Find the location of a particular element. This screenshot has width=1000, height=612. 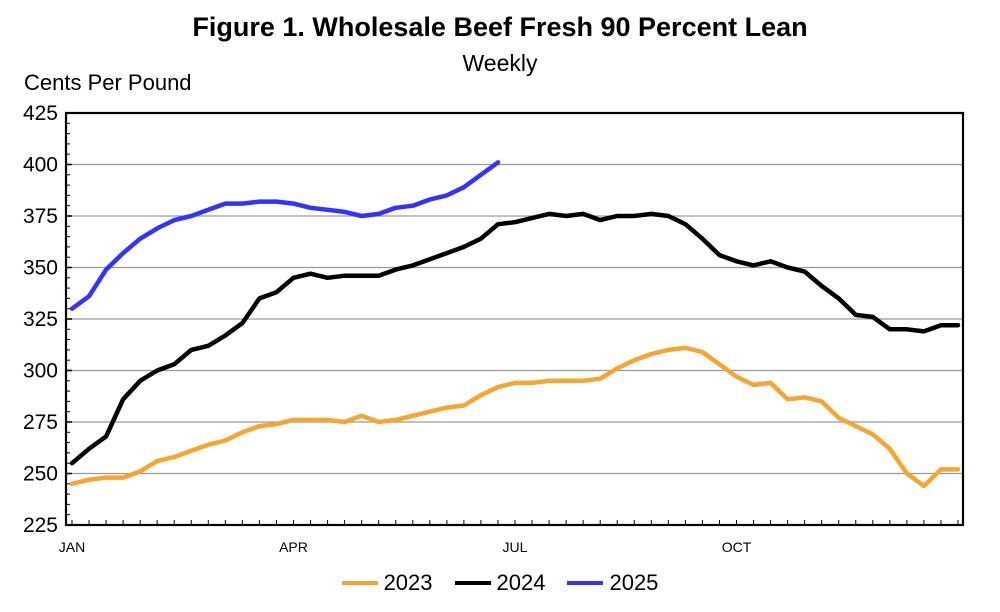

y-tick-label-375: 375 is located at coordinates (40, 216).